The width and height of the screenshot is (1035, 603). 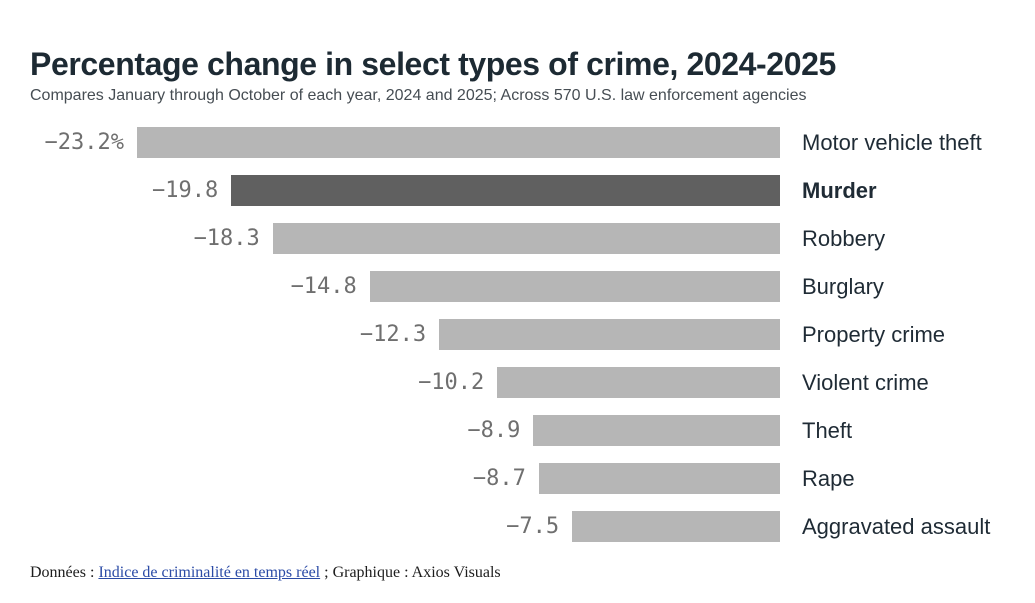 I want to click on category-label: Motor vehicle theft, so click(x=892, y=142).